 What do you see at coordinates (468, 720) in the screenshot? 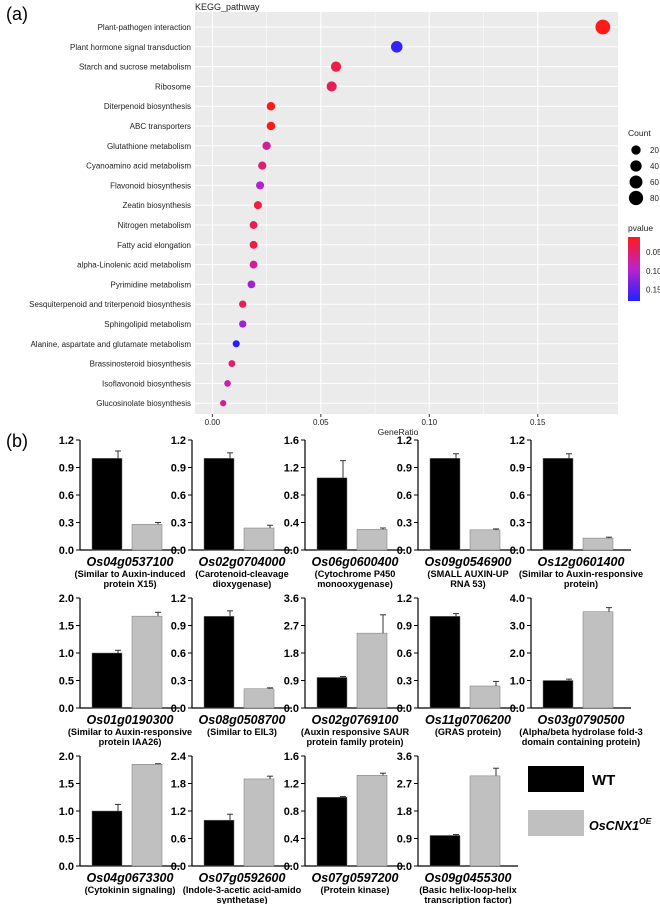
I see `gene-label: Os11g0706200` at bounding box center [468, 720].